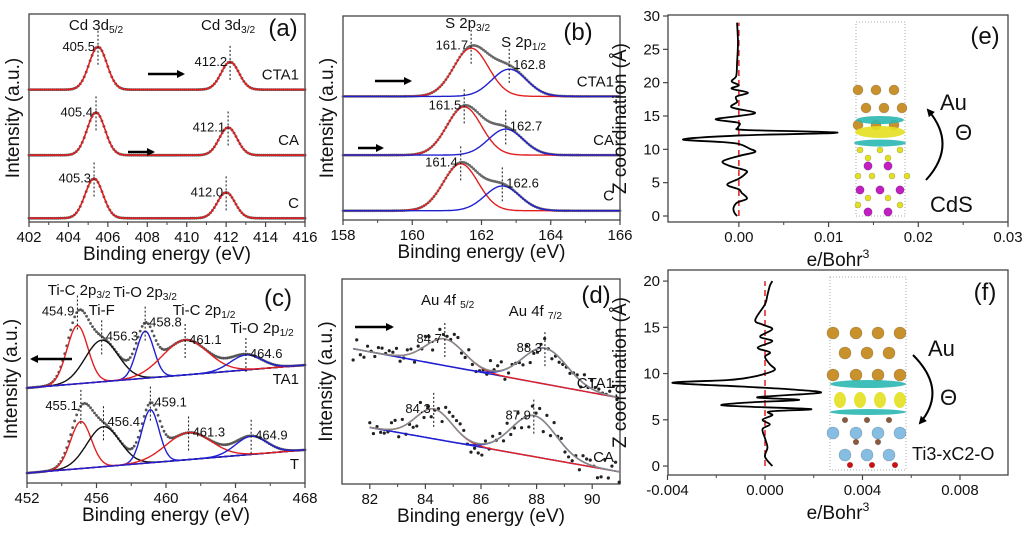 Image resolution: width=1031 pixels, height=538 pixels. Describe the element at coordinates (651, 374) in the screenshot. I see `y-tick-label: 10` at that location.